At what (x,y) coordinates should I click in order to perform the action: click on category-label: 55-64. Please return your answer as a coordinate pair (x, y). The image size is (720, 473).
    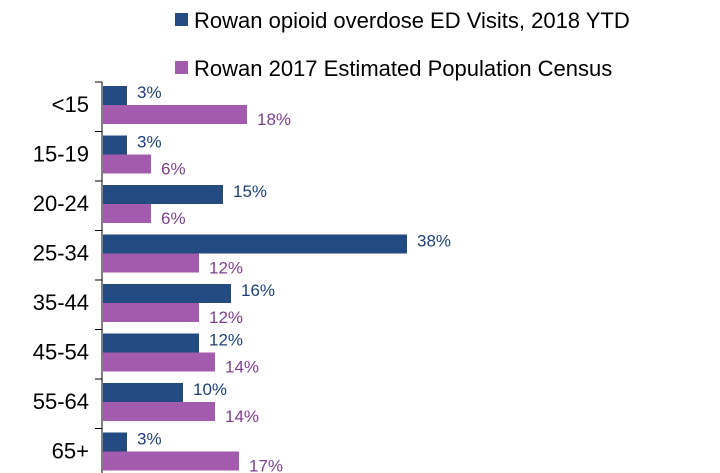
    Looking at the image, I should click on (61, 401).